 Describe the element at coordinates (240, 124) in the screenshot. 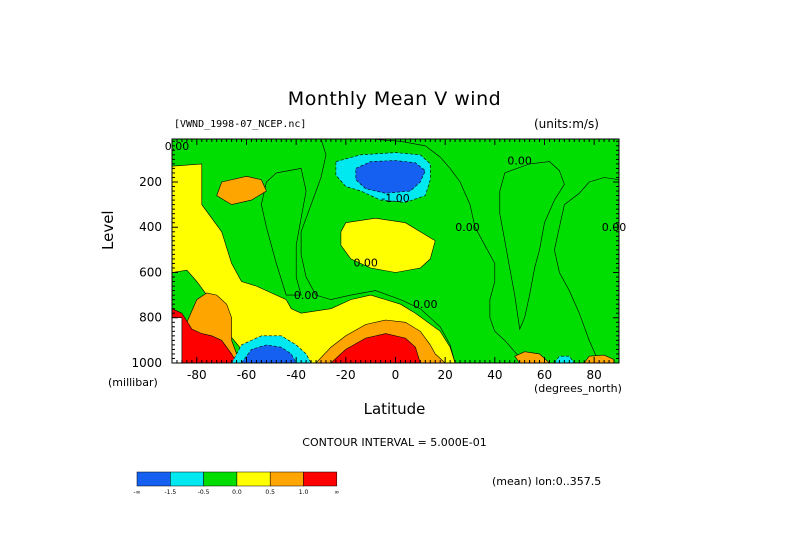

I see `dataset-label: [VWND_1998-07_NCEP.nc]` at that location.